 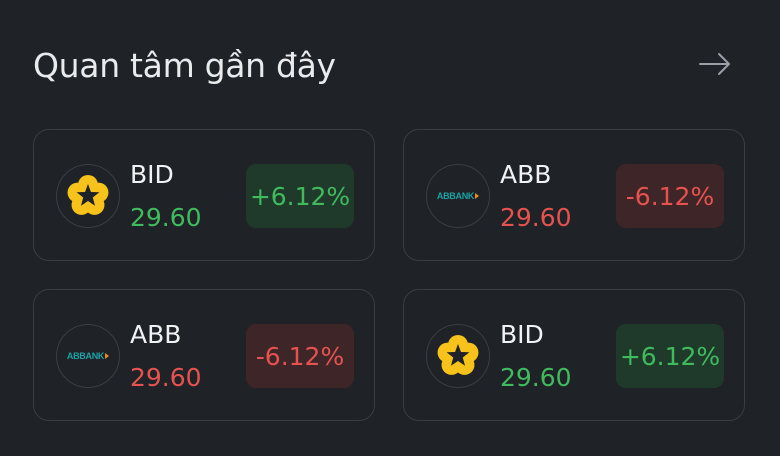 What do you see at coordinates (184, 65) in the screenshot?
I see `section-title: Quan tâm gần đây` at bounding box center [184, 65].